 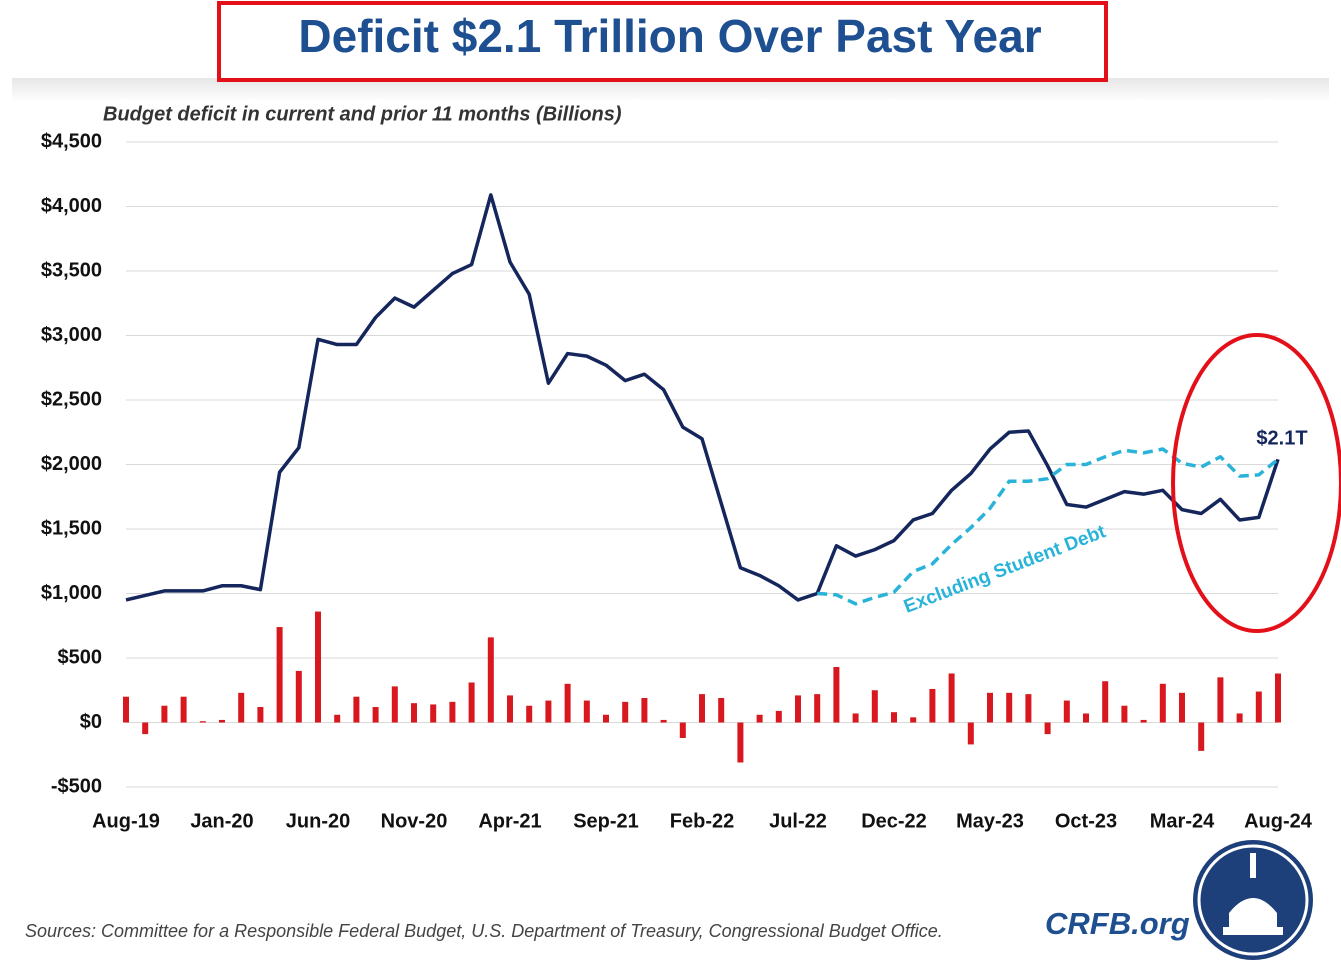 What do you see at coordinates (702, 821) in the screenshot?
I see `x-tick-label: Feb-22` at bounding box center [702, 821].